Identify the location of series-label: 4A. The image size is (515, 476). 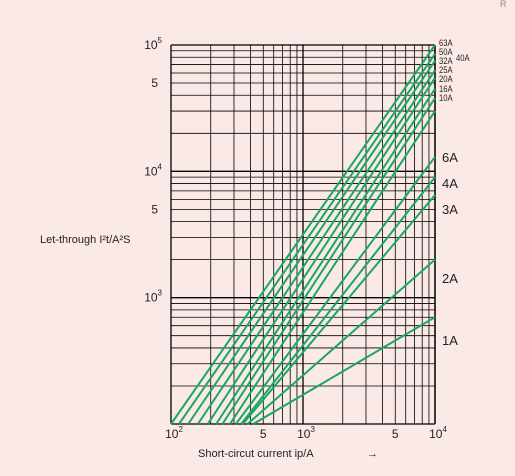
(450, 183).